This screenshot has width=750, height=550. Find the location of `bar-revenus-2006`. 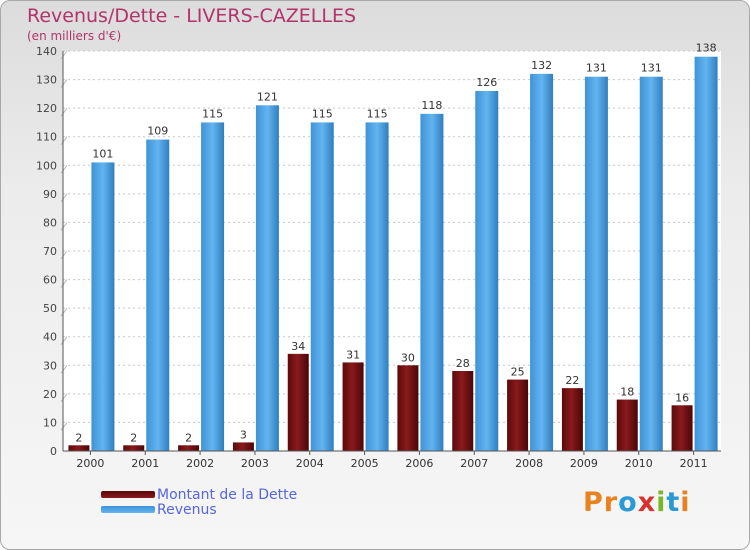

bar-revenus-2006 is located at coordinates (432, 282).